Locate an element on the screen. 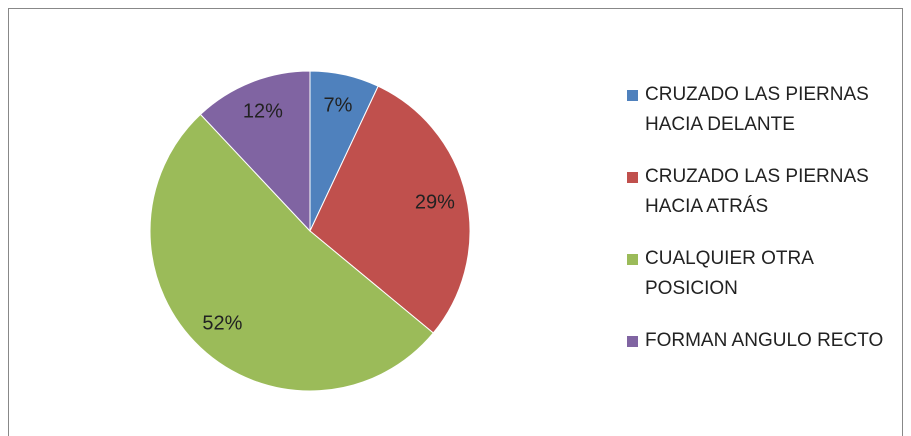 The image size is (911, 436). legend-item: CRUZADO LAS PIERNAS HACIA DELANTE is located at coordinates (757, 110).